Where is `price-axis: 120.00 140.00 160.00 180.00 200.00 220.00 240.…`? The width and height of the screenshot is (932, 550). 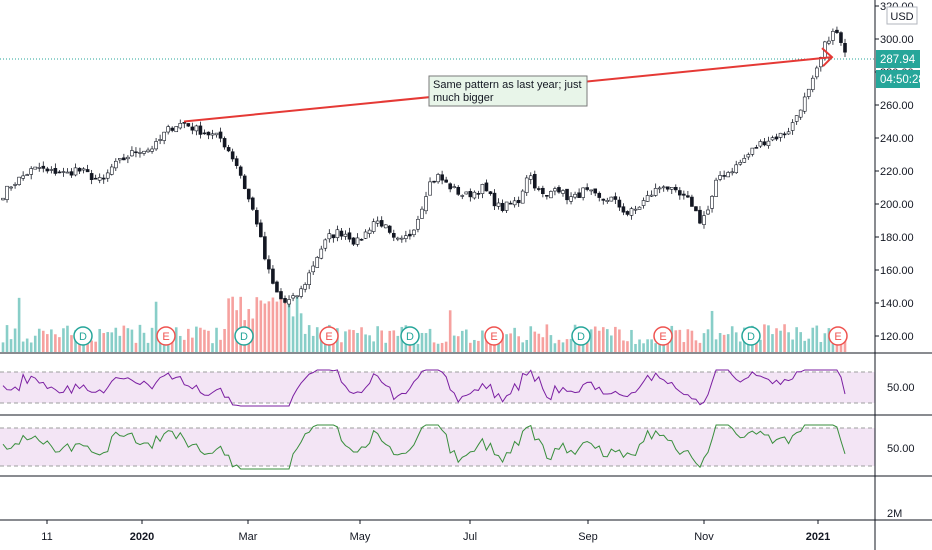 price-axis: 120.00 140.00 160.00 180.00 200.00 220.00 240.… is located at coordinates (894, 172).